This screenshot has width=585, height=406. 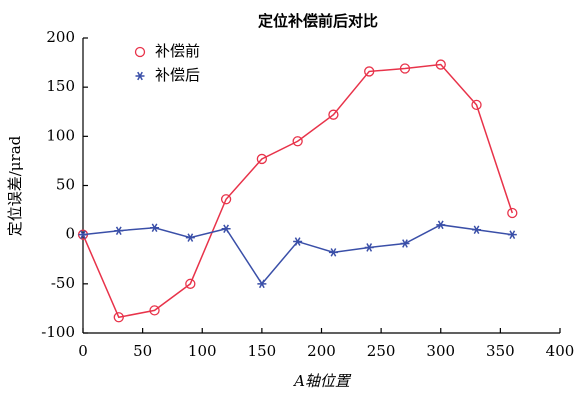 I want to click on y-tick-label: 150, so click(x=60, y=86).